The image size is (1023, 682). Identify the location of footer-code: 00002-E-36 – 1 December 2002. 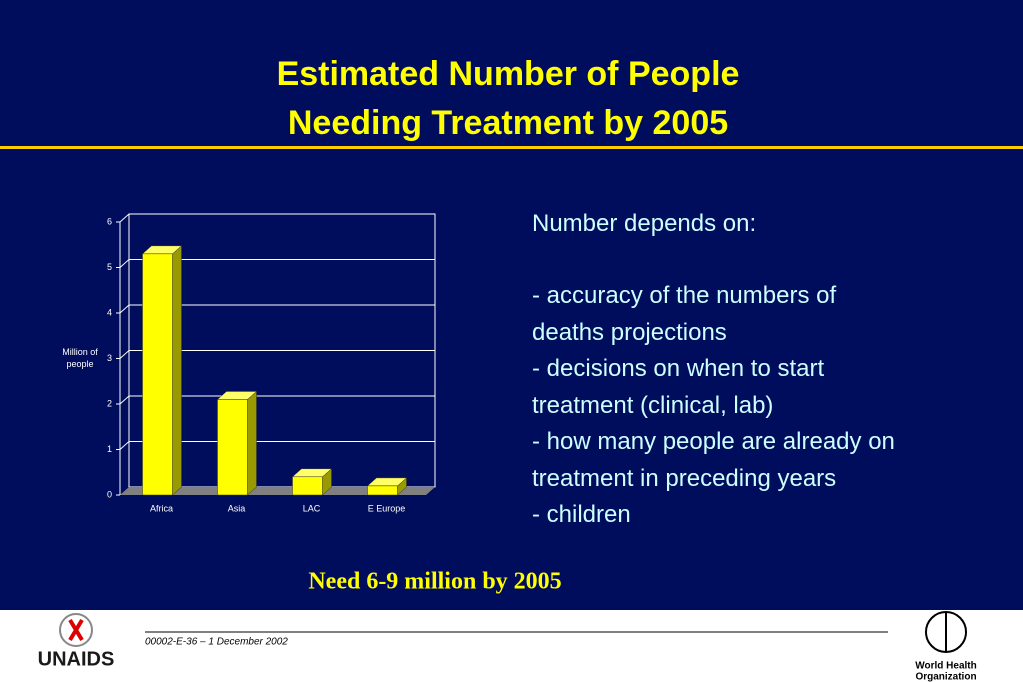
(216, 642).